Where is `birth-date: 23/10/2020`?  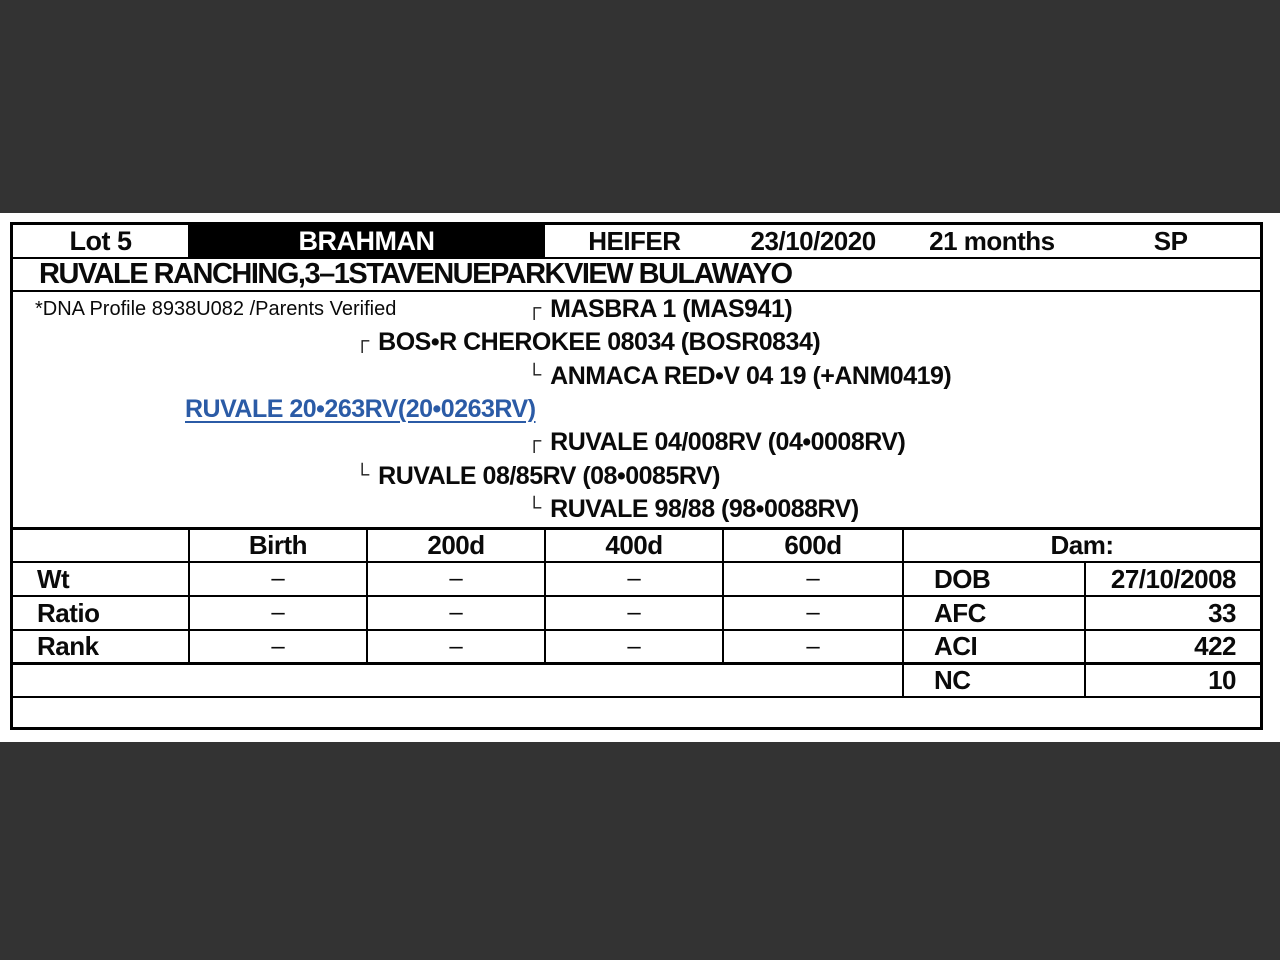 birth-date: 23/10/2020 is located at coordinates (813, 240).